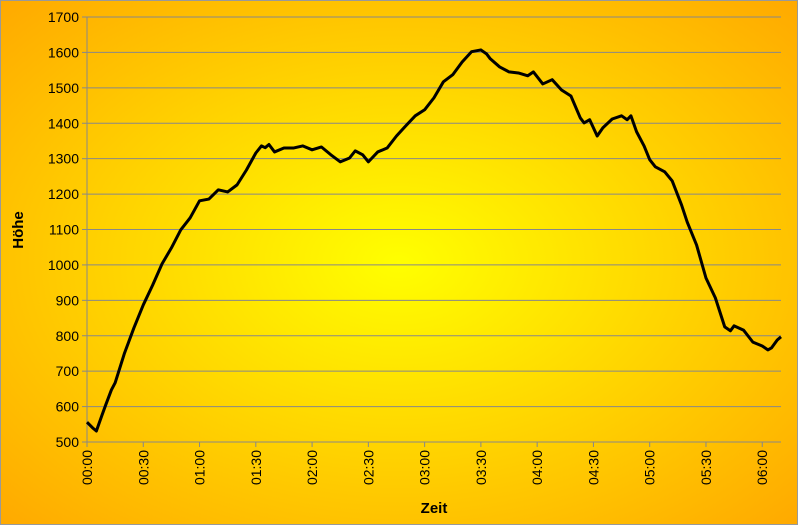  I want to click on y-tick-label: 1000, so click(63, 265).